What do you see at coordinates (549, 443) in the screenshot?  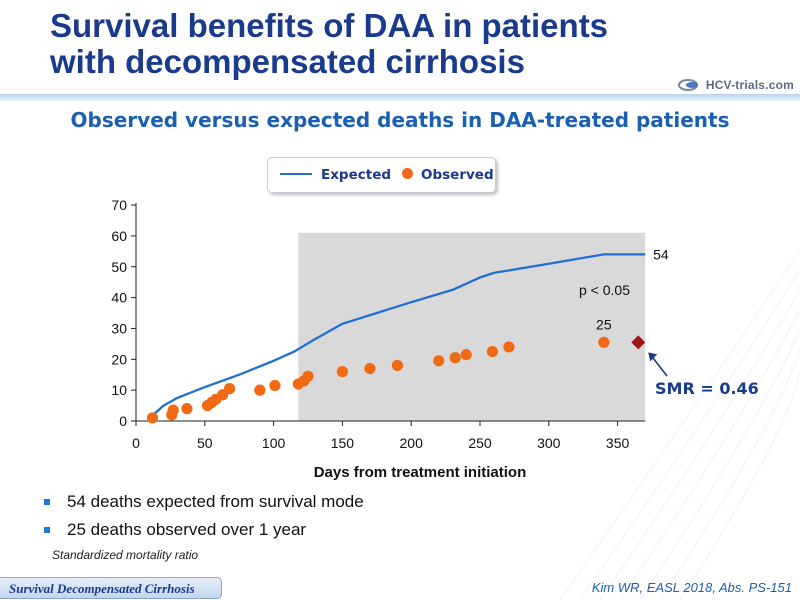 I see `x-tick-label: 300` at bounding box center [549, 443].